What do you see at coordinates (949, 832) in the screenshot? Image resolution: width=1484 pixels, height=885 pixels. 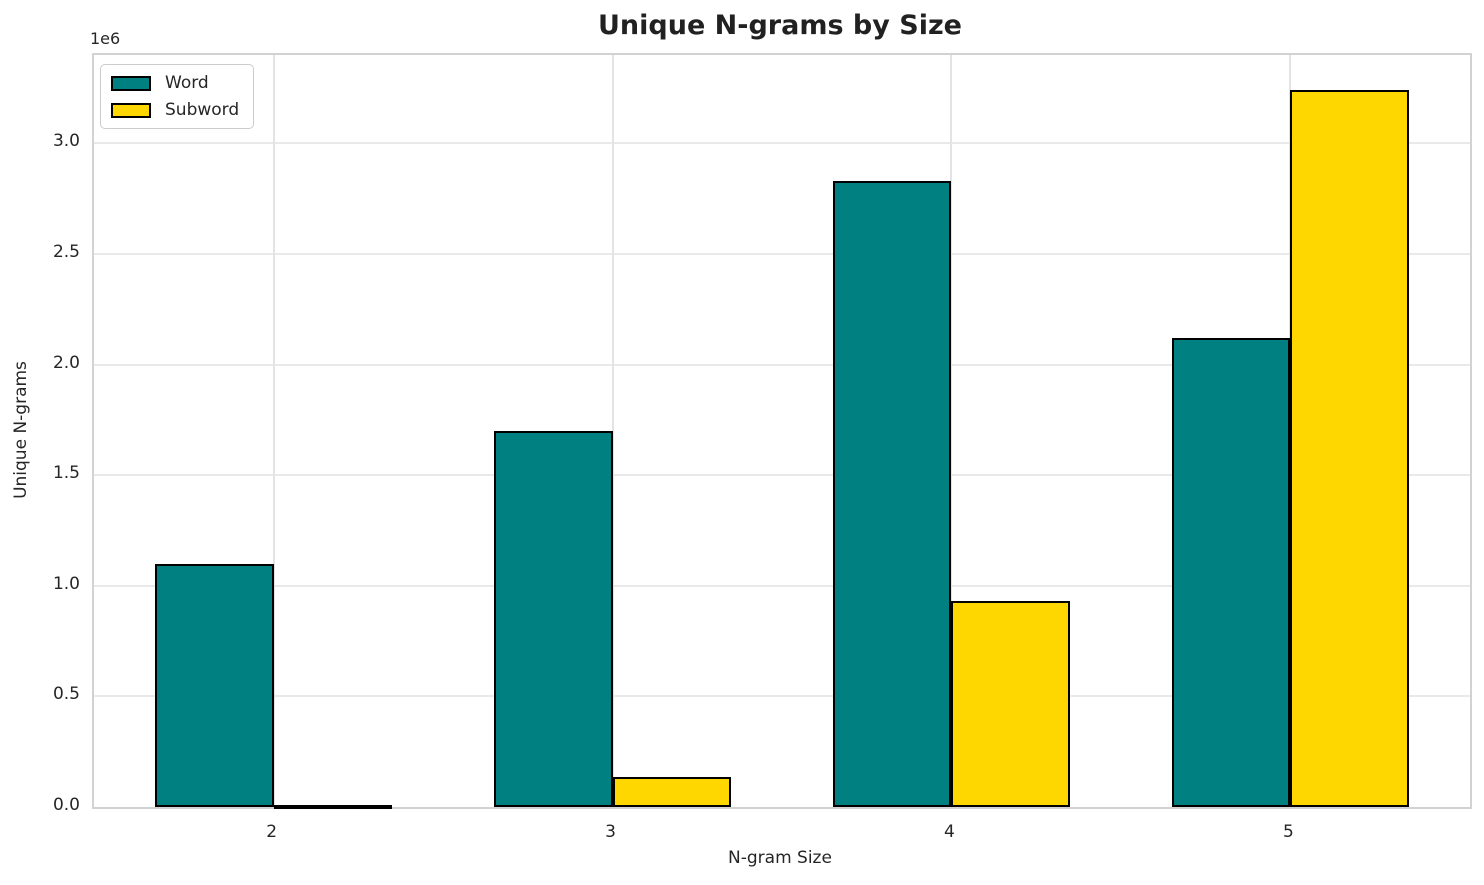 I see `x-tick-label: 4` at bounding box center [949, 832].